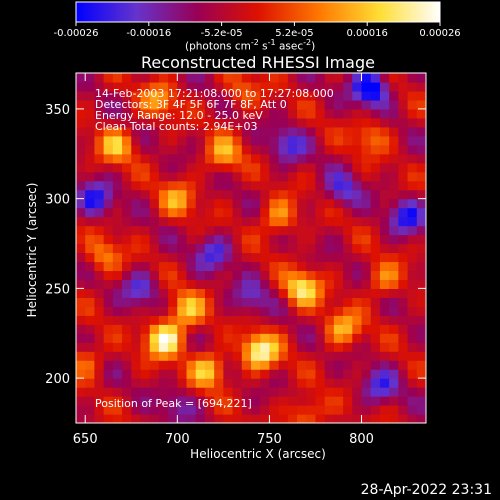 Image resolution: width=500 pixels, height=500 pixels. Describe the element at coordinates (307, 42) in the screenshot. I see `unit-exp: -2` at that location.